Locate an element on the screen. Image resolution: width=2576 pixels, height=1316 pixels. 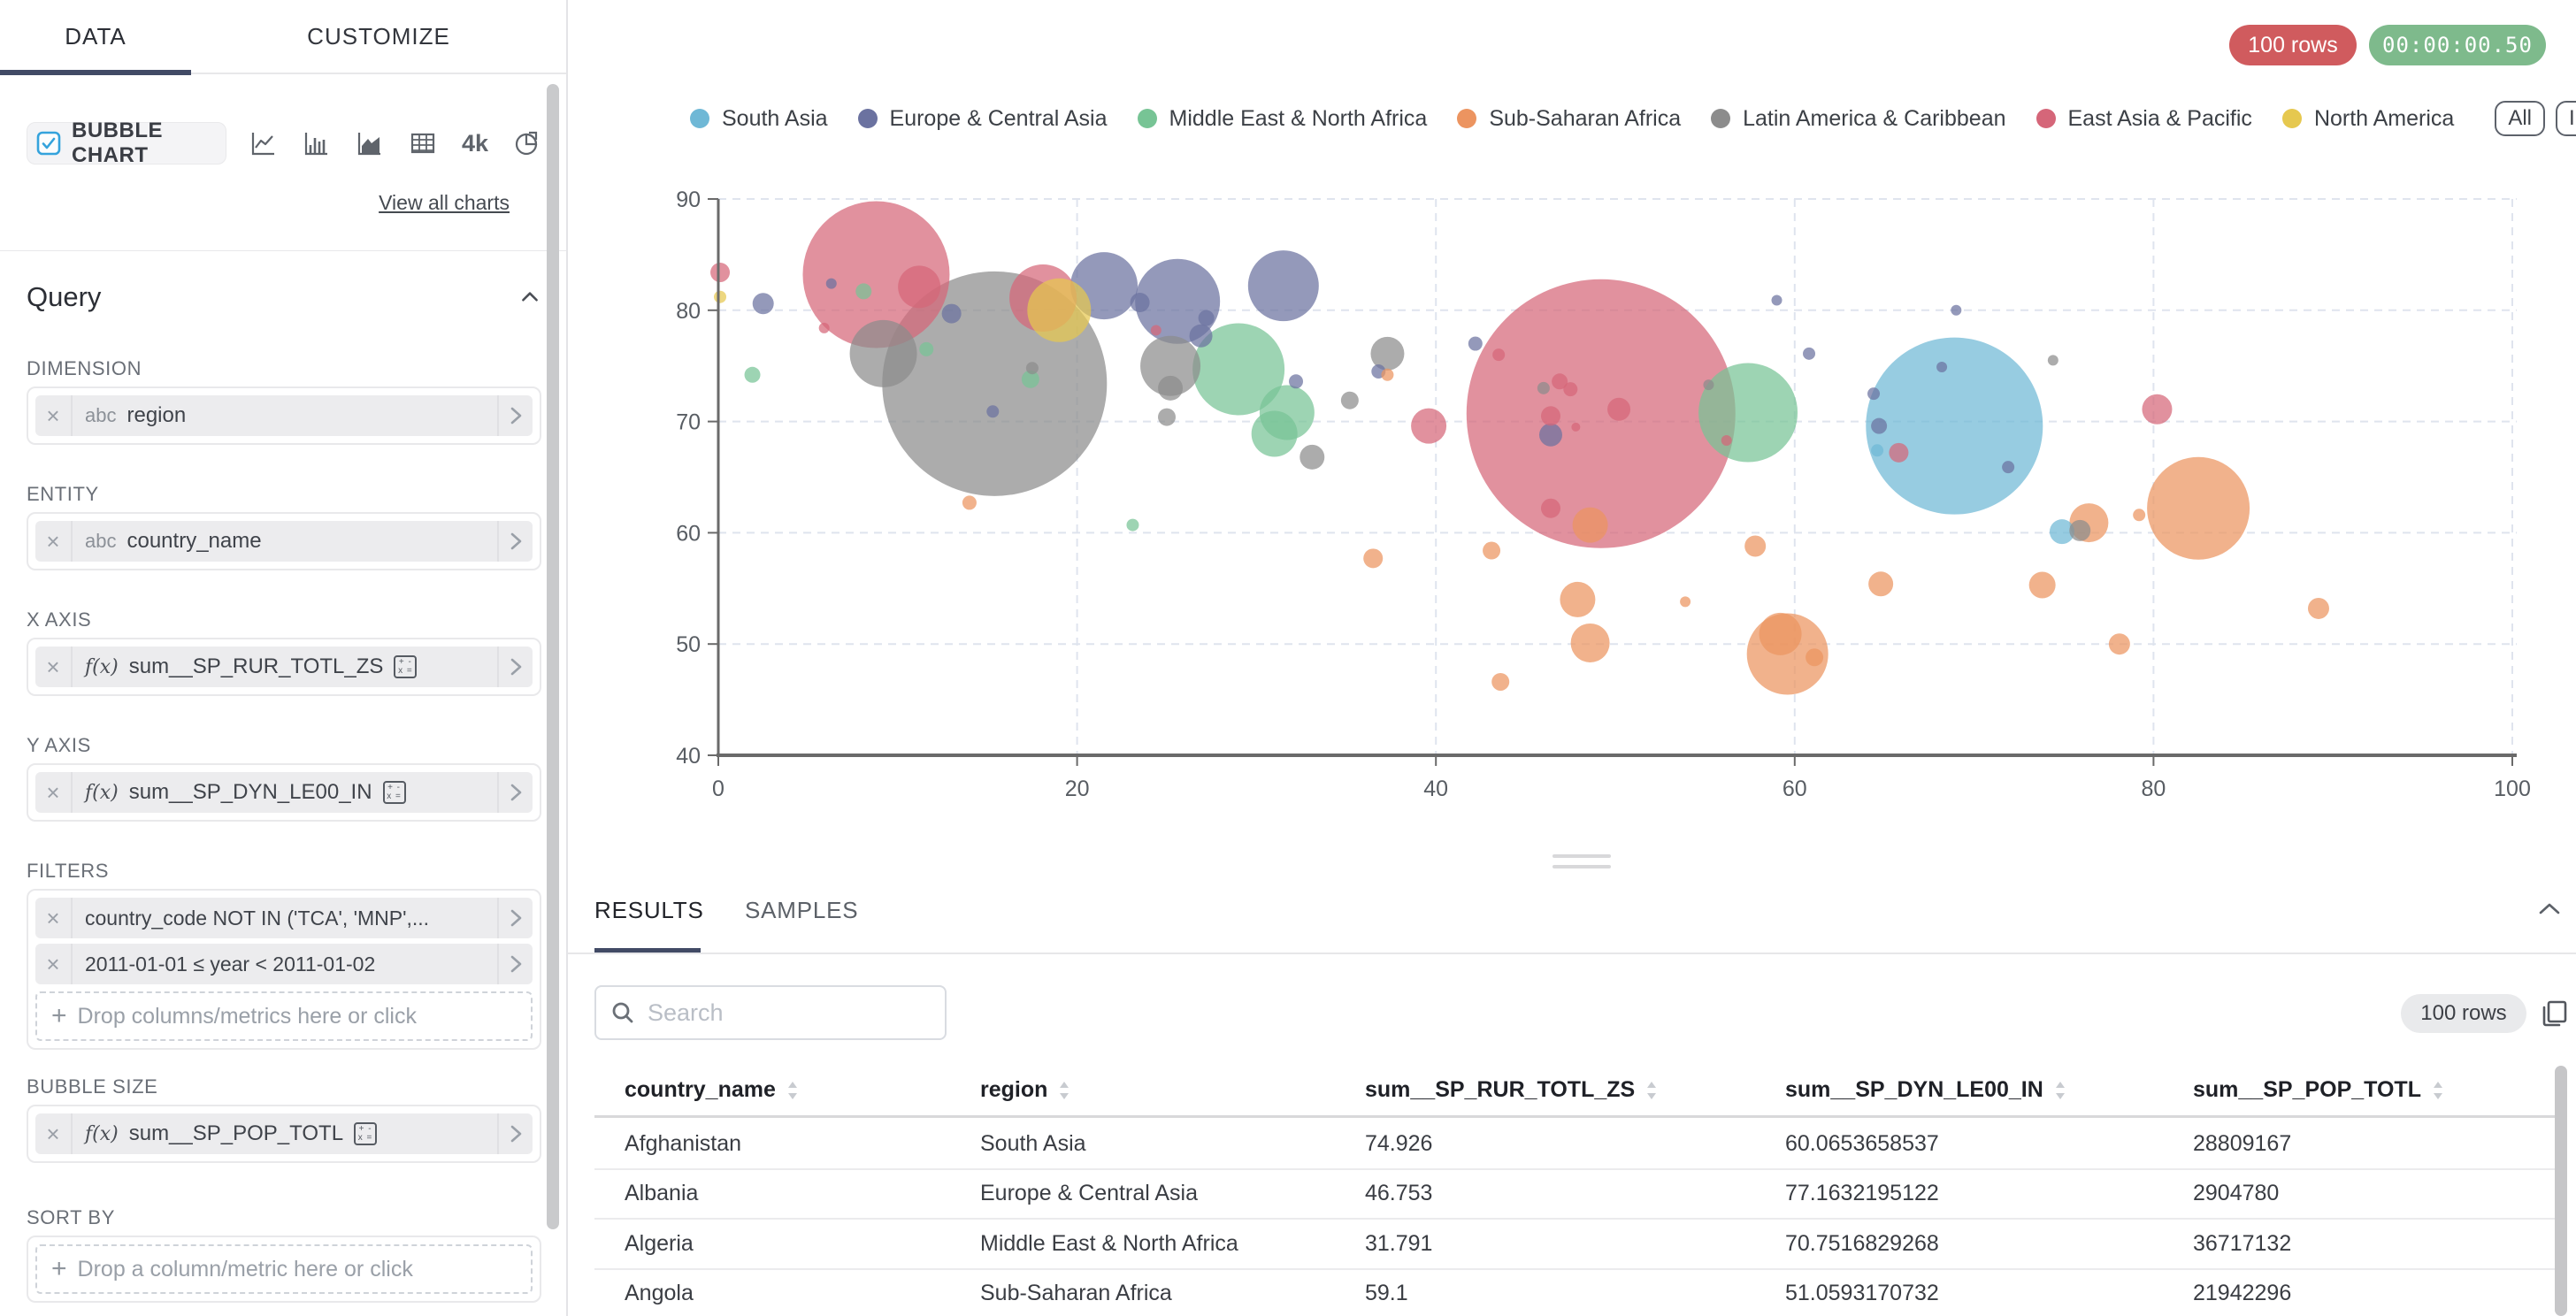
4k-icon: 4k is located at coordinates (474, 143).